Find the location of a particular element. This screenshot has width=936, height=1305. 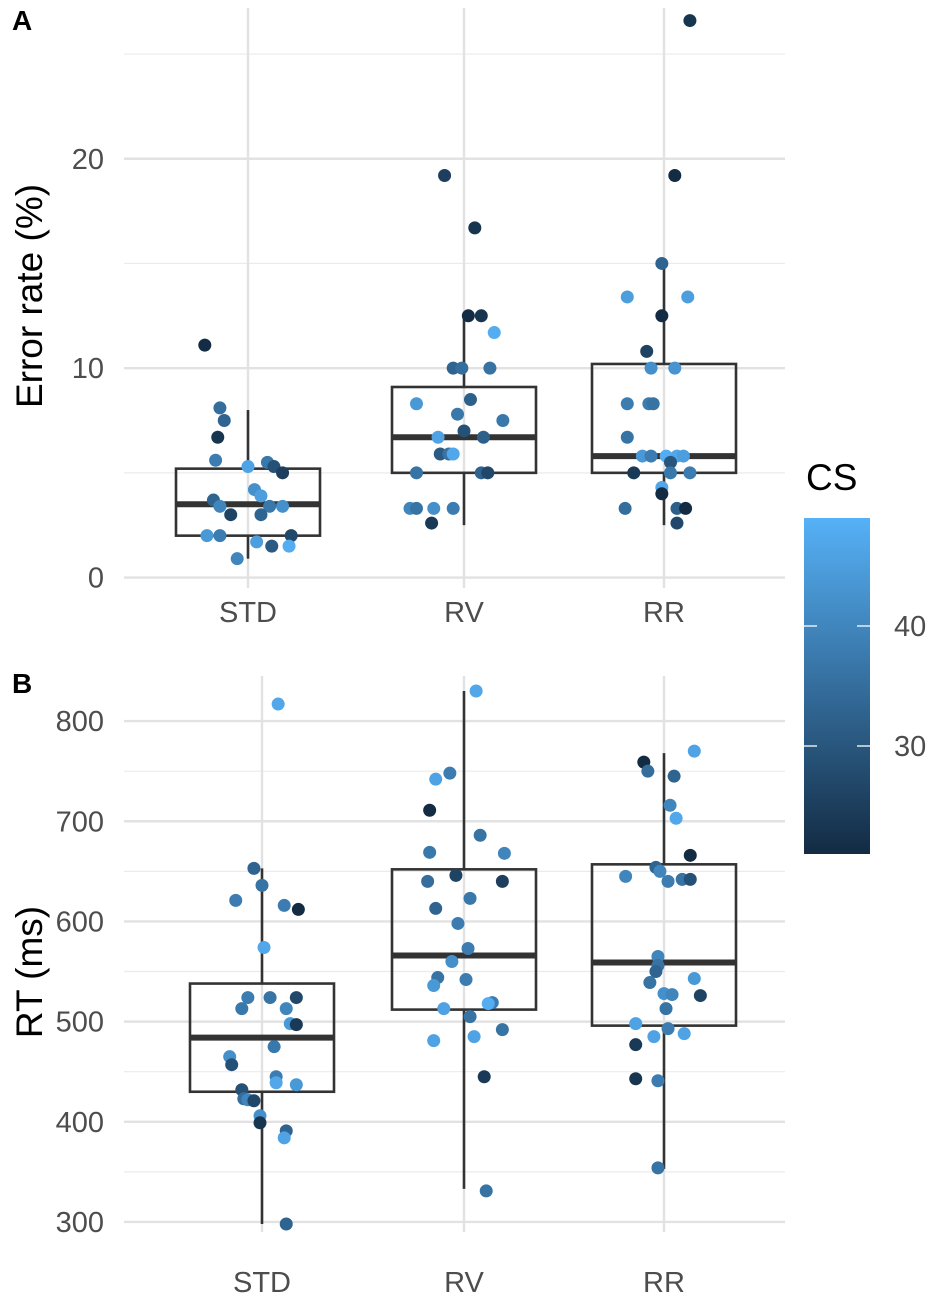

y-tick-label: 600 is located at coordinates (80, 922).